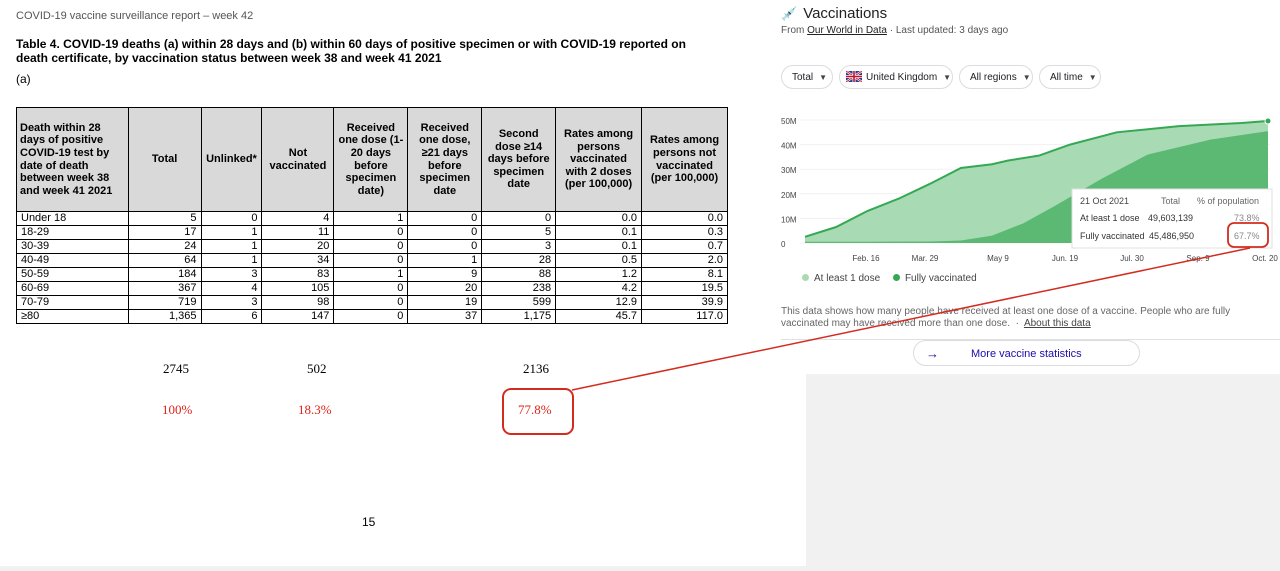 This screenshot has width=1280, height=571. I want to click on sum-not-vaccinated: 502, so click(317, 368).